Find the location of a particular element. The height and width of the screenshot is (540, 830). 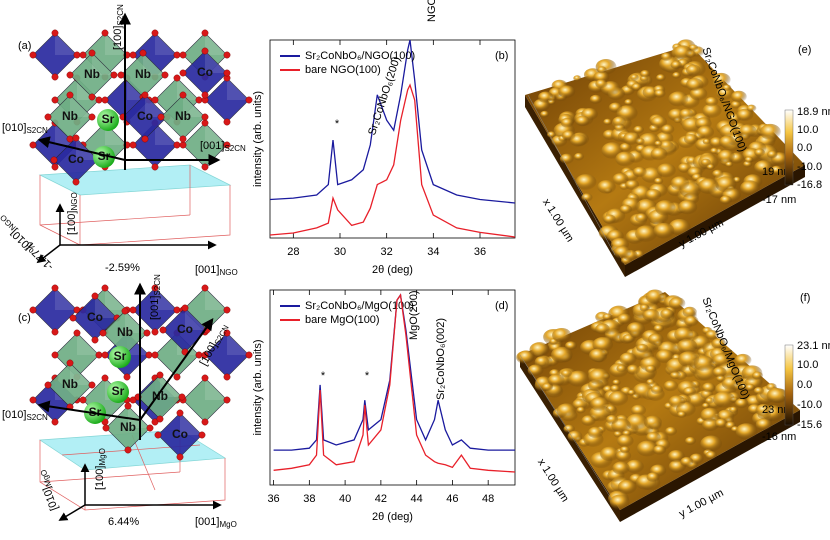

z-min: -16 nm is located at coordinates (779, 437).